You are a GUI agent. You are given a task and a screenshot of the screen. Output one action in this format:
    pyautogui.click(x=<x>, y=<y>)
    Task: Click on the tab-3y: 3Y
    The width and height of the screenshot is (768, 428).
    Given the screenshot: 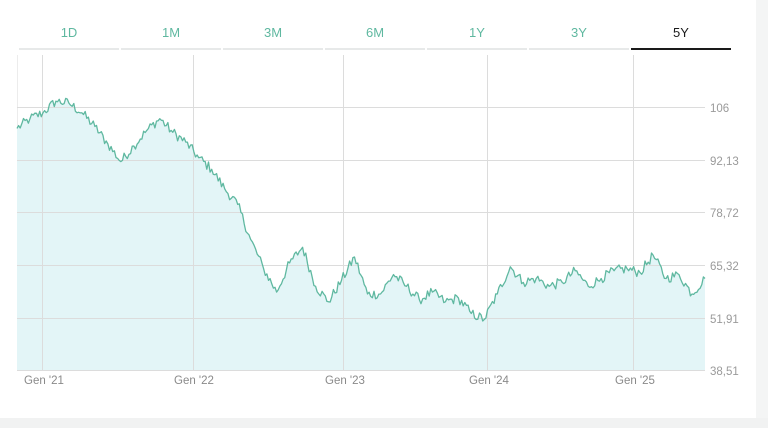 What is the action you would take?
    pyautogui.click(x=579, y=35)
    